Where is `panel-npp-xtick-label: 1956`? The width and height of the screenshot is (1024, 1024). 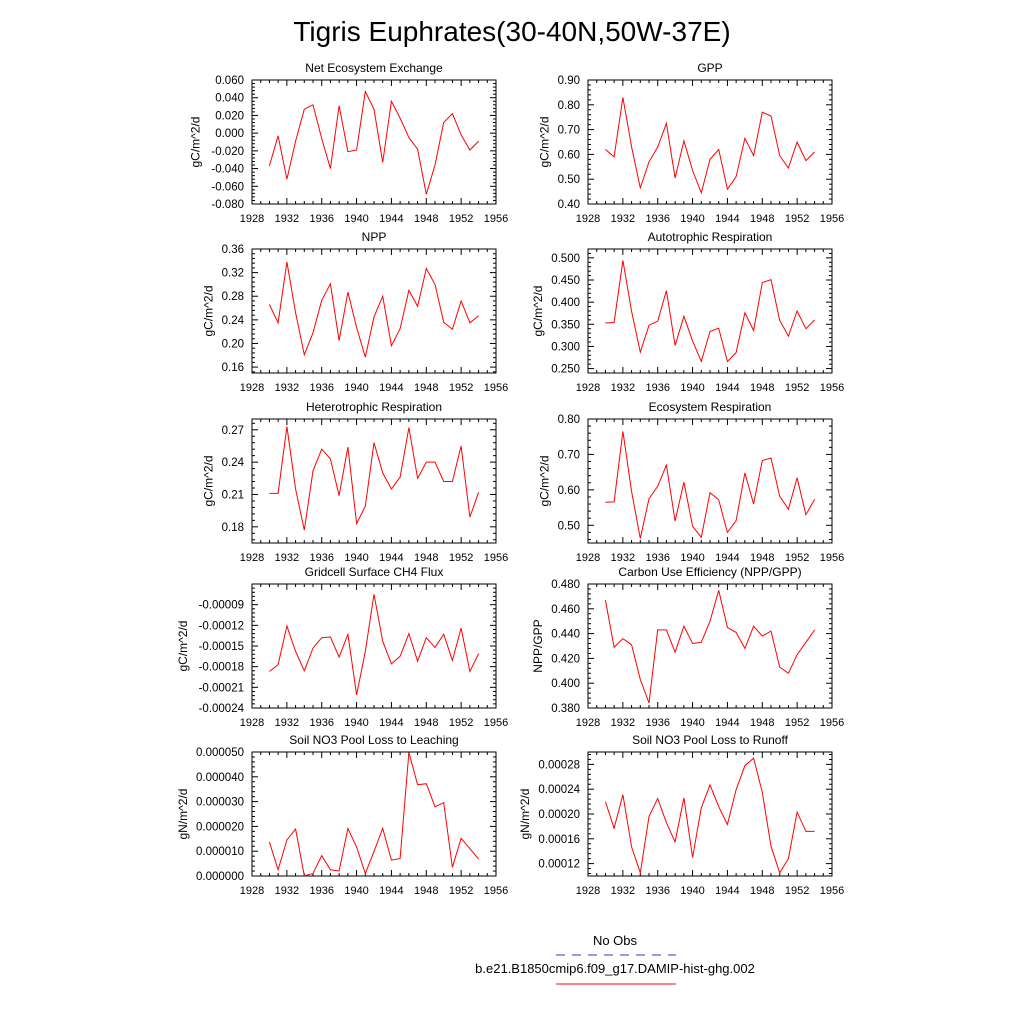
panel-npp-xtick-label: 1956 is located at coordinates (496, 388).